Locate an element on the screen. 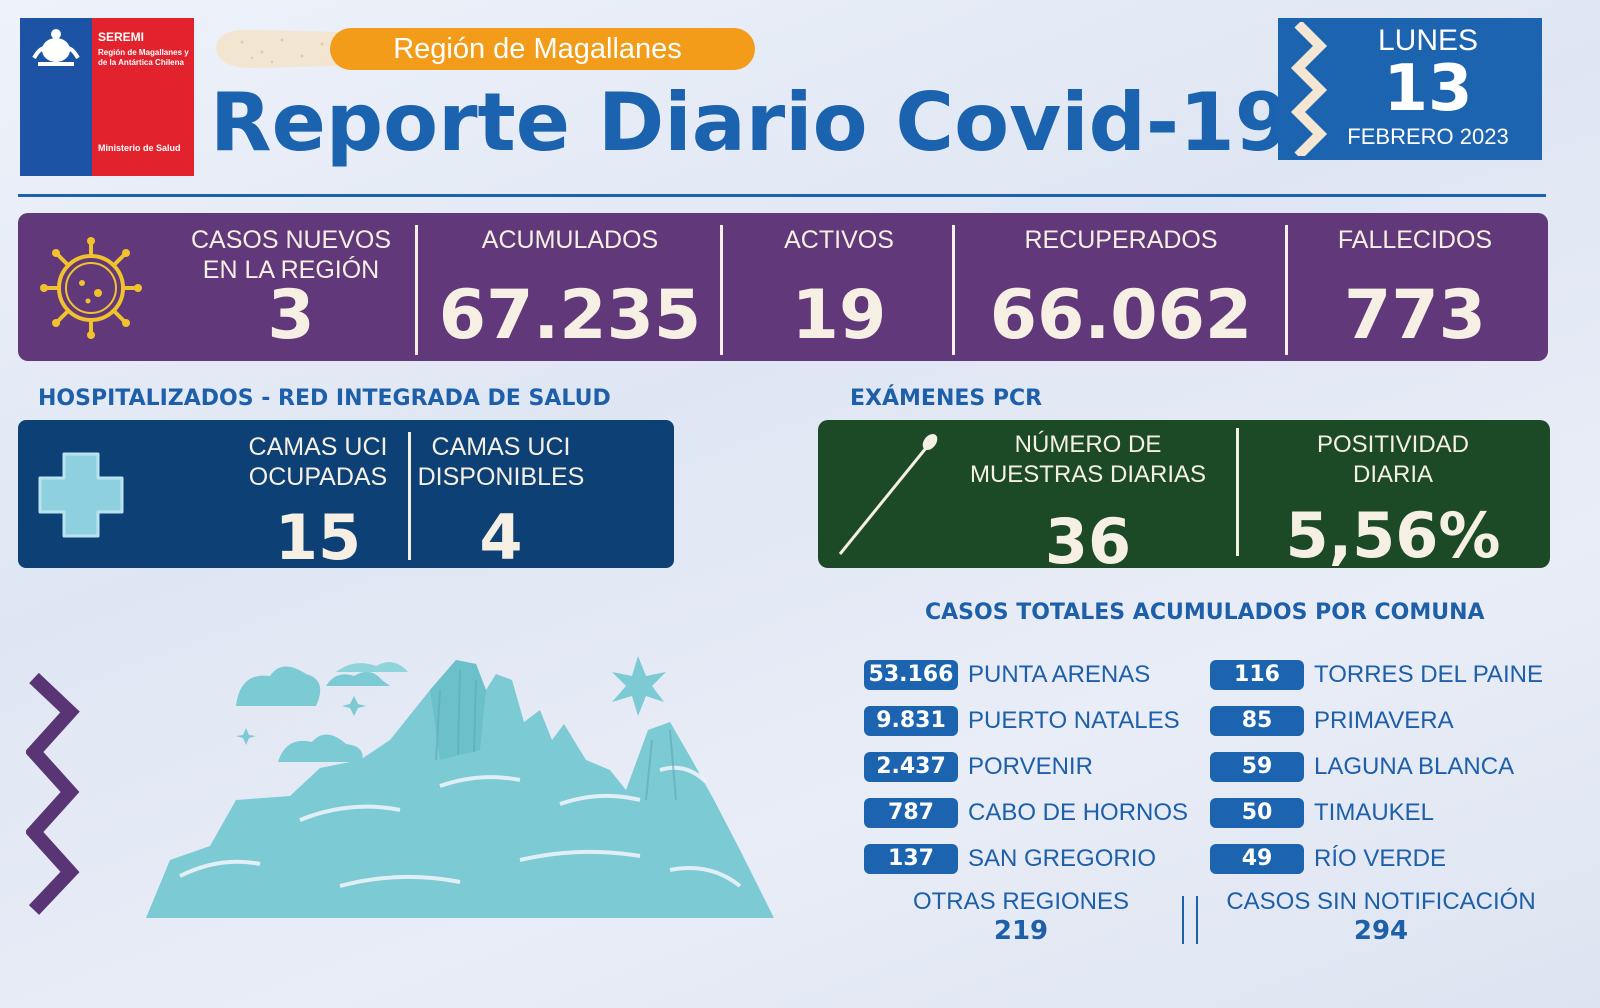  pcr-positivity: POSITIVIDAD DIARIA 5,56% is located at coordinates (1393, 494).